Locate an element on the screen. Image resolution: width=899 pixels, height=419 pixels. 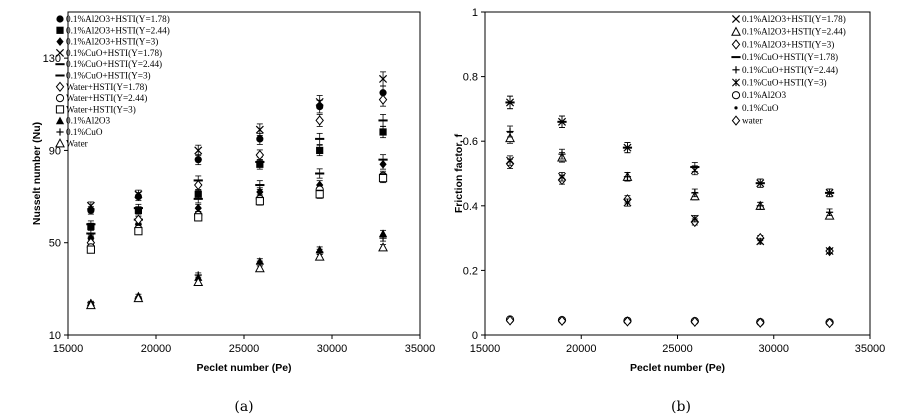
y-tick-label: 0.2 is located at coordinates (470, 271).